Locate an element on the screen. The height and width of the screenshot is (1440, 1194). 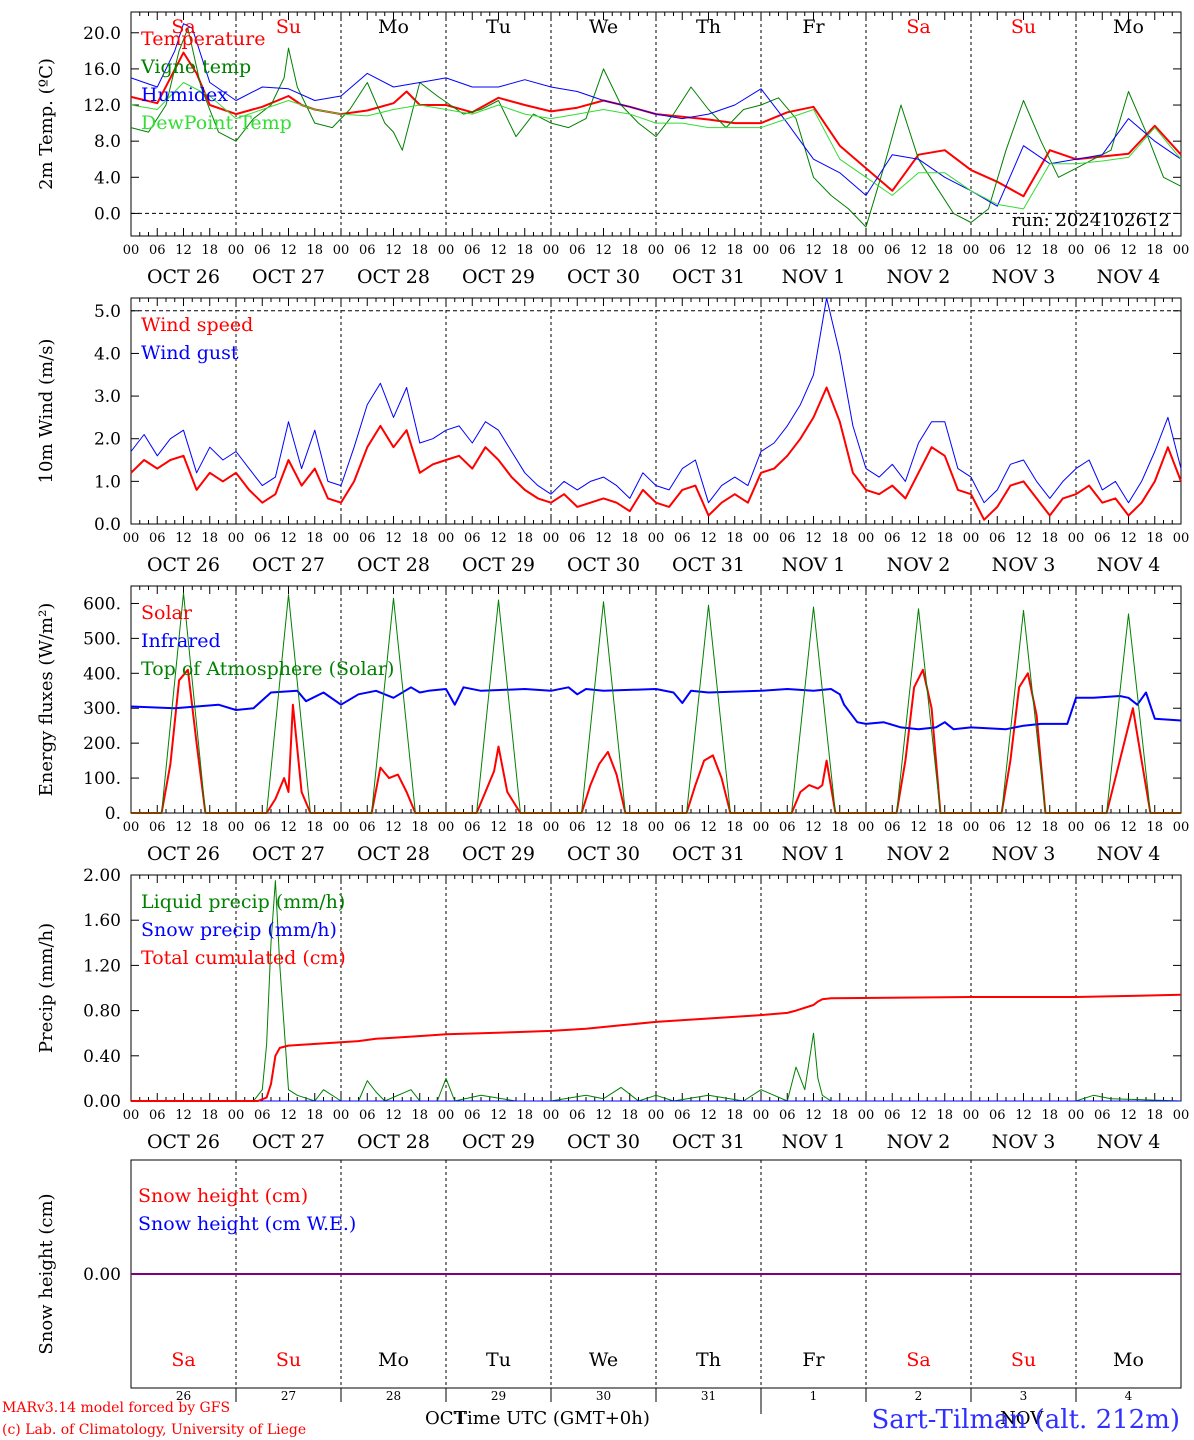
day-number-label: 28 is located at coordinates (393, 1396).